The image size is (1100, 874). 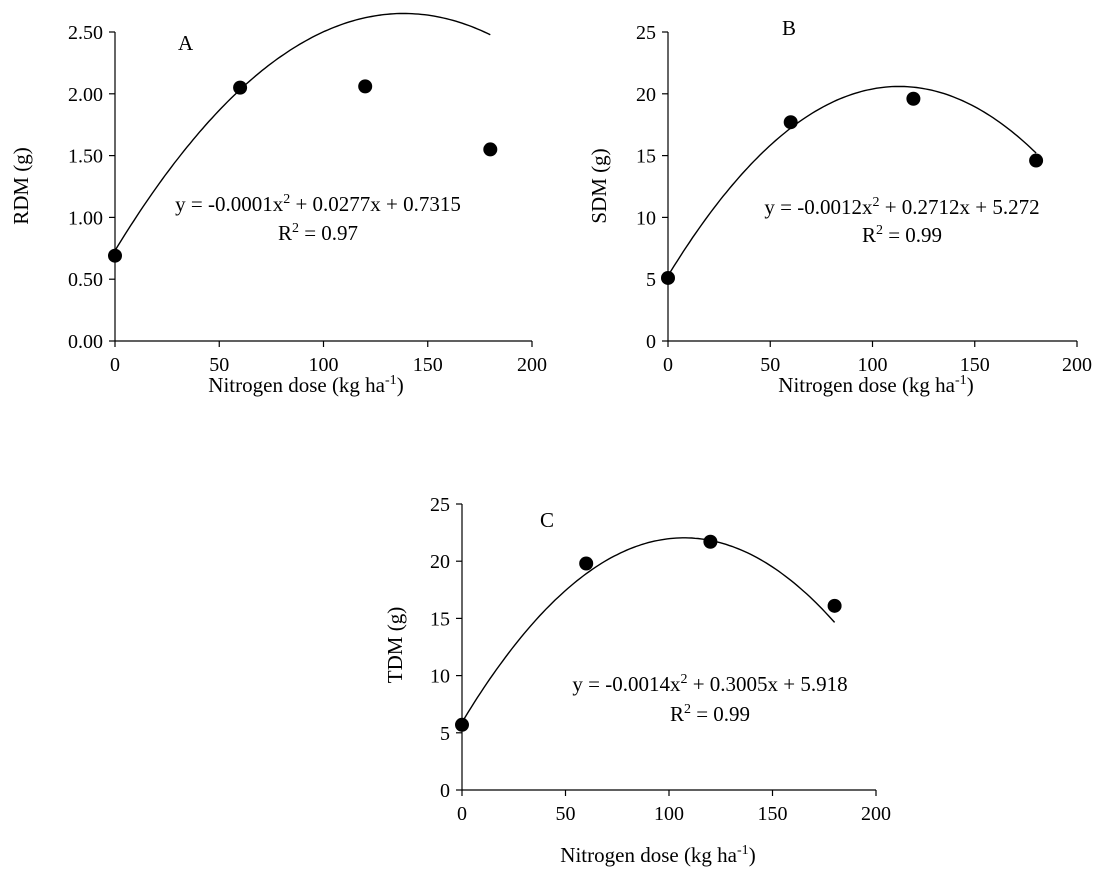 I want to click on regression-equation: y = -0.0014x2 + 0.3005x + 5.918, so click(x=709, y=684).